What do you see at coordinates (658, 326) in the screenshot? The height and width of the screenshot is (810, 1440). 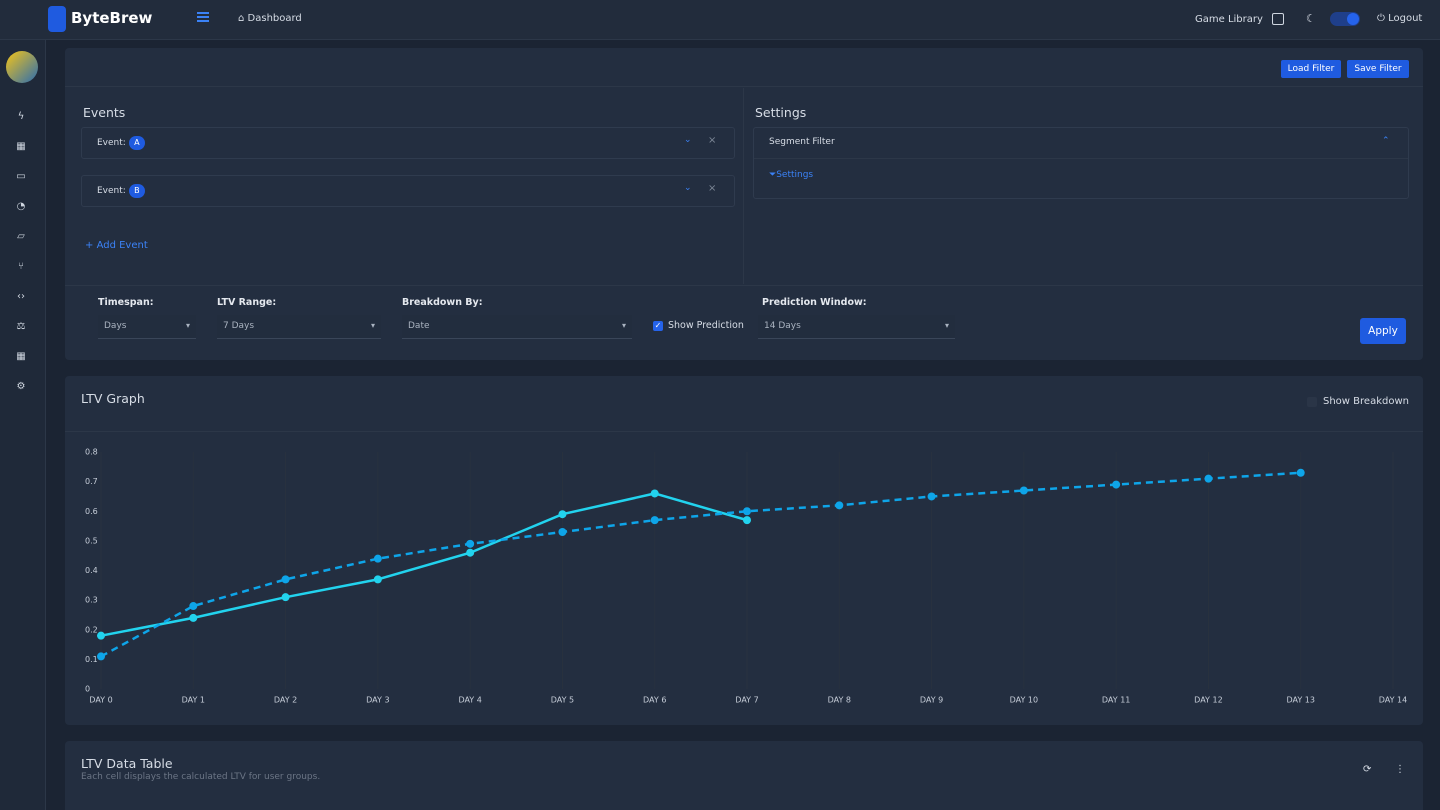 I see `prediction-checkbox: ✓` at bounding box center [658, 326].